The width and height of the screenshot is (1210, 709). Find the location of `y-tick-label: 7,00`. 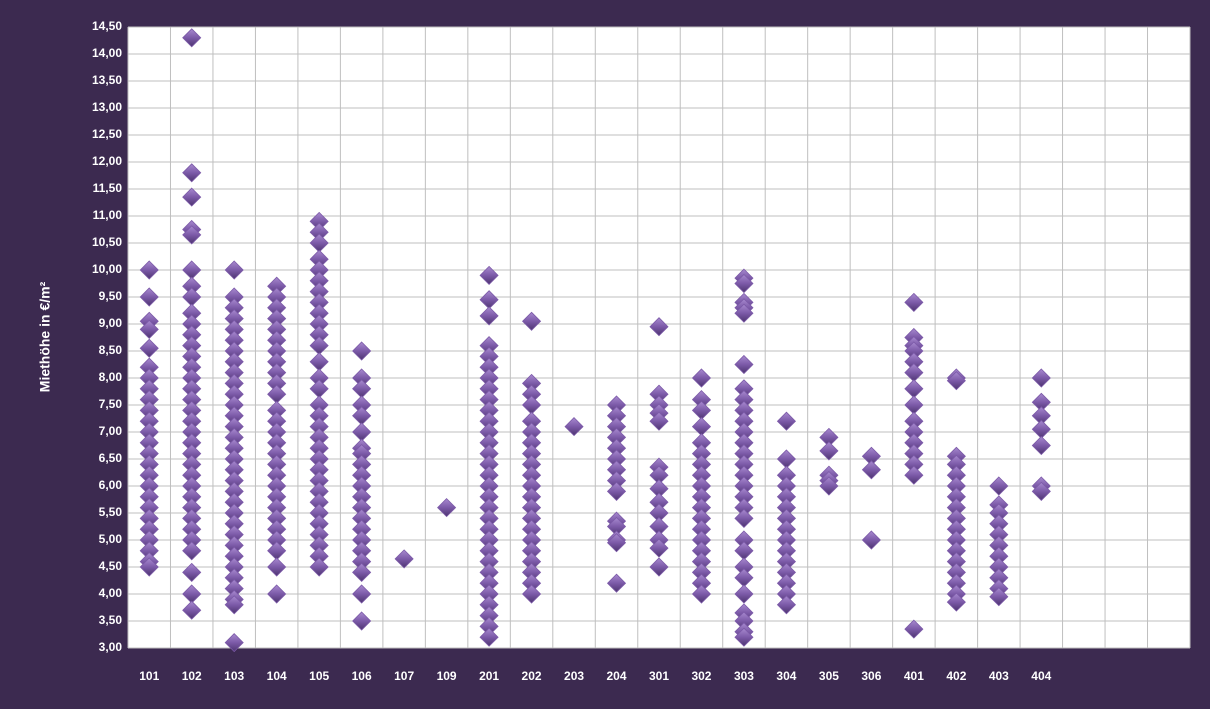

y-tick-label: 7,00 is located at coordinates (111, 431).